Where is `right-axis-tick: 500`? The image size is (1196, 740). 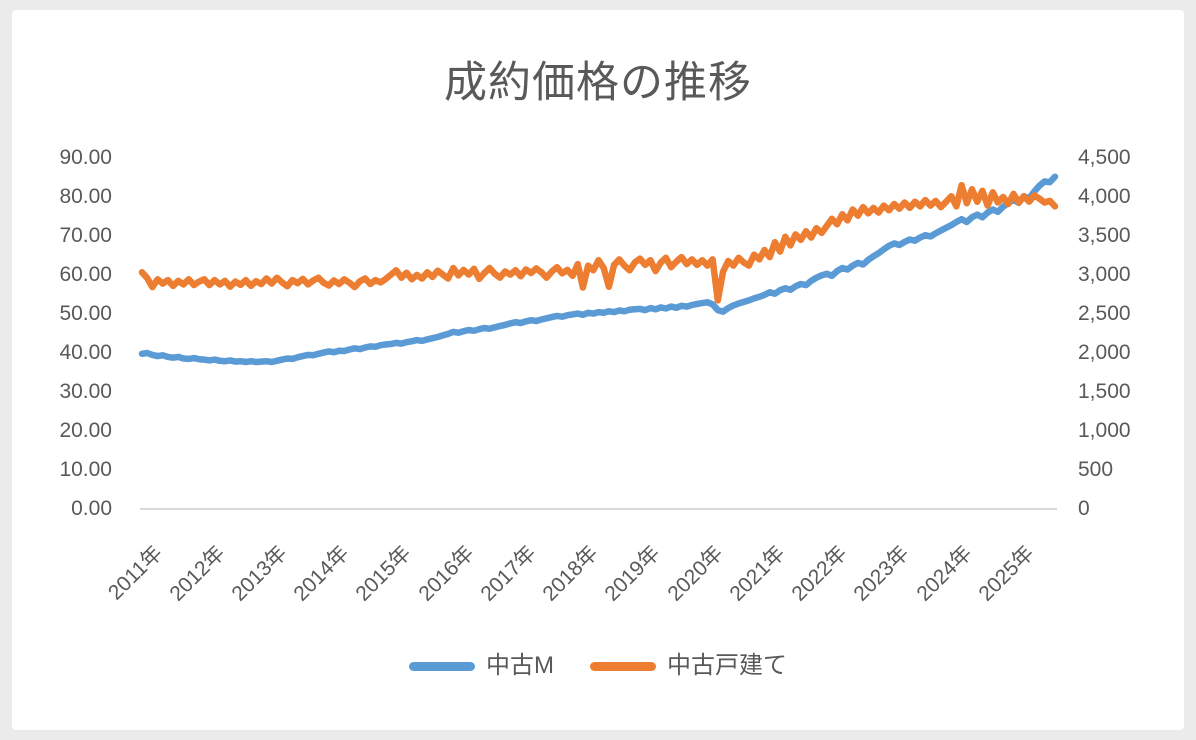 right-axis-tick: 500 is located at coordinates (1096, 469).